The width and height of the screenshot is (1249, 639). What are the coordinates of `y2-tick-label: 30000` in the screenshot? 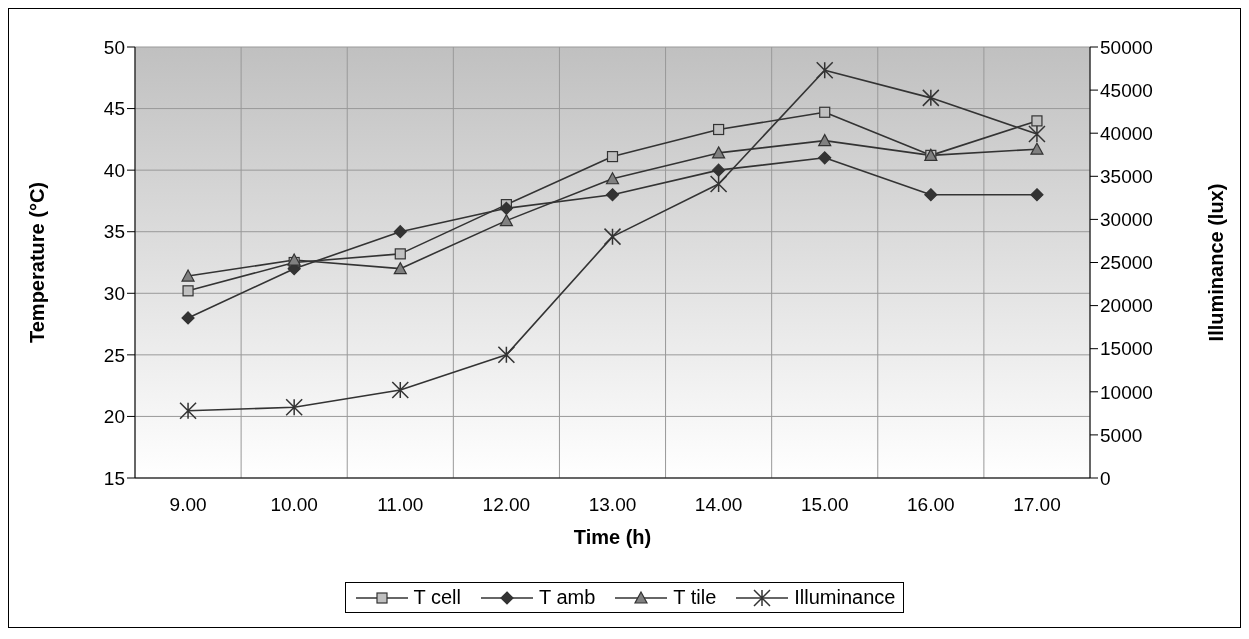 It's located at (1126, 220).